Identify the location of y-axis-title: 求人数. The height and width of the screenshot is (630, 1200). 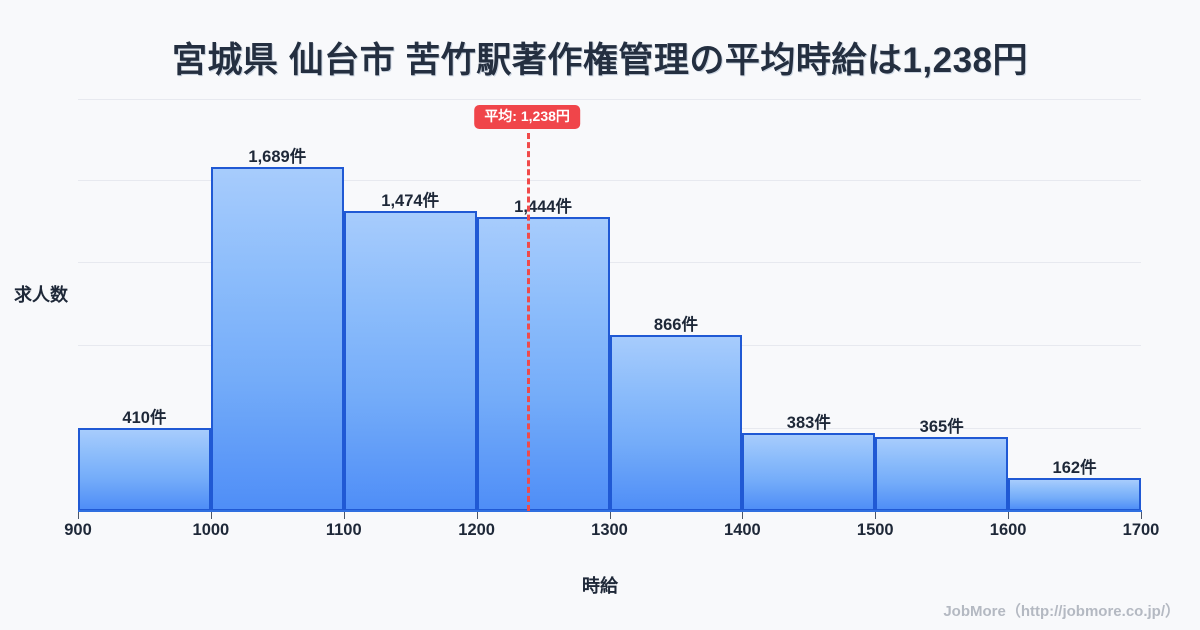
(41, 295).